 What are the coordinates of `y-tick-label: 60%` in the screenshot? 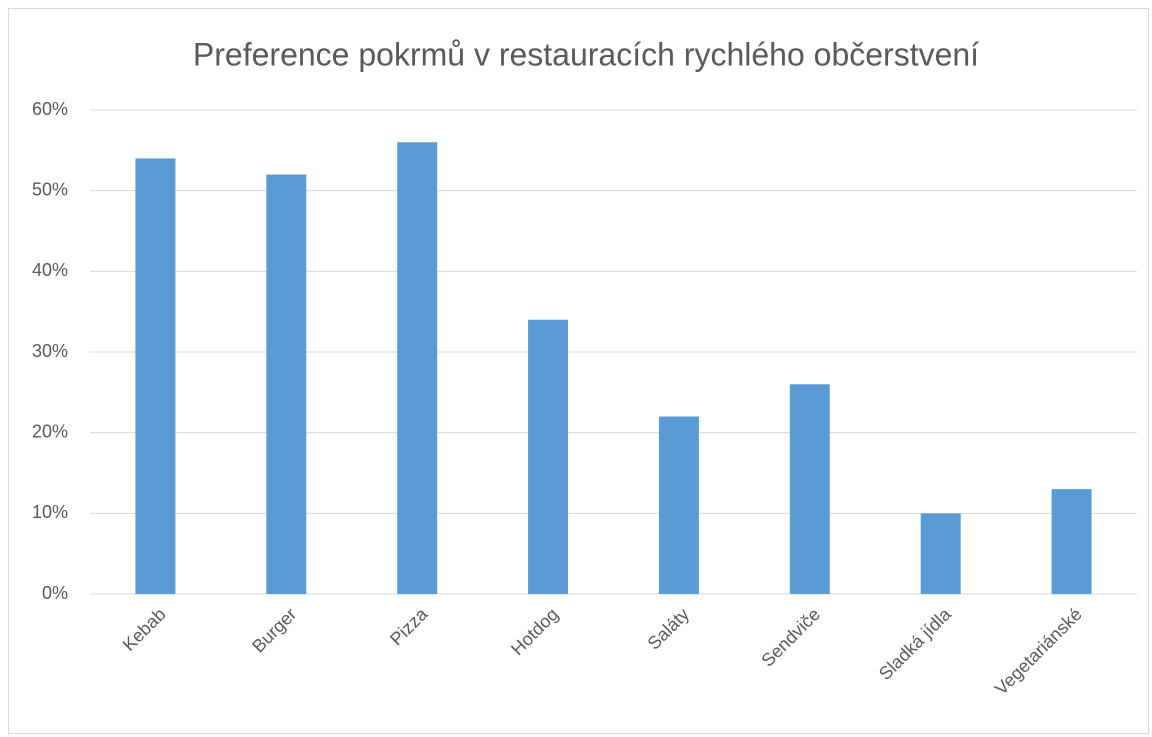 It's located at (50, 109).